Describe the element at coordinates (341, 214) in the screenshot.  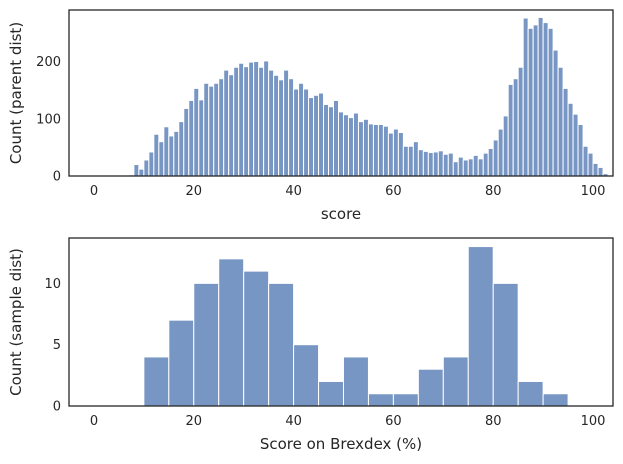
I see `x-axis-label: score` at that location.